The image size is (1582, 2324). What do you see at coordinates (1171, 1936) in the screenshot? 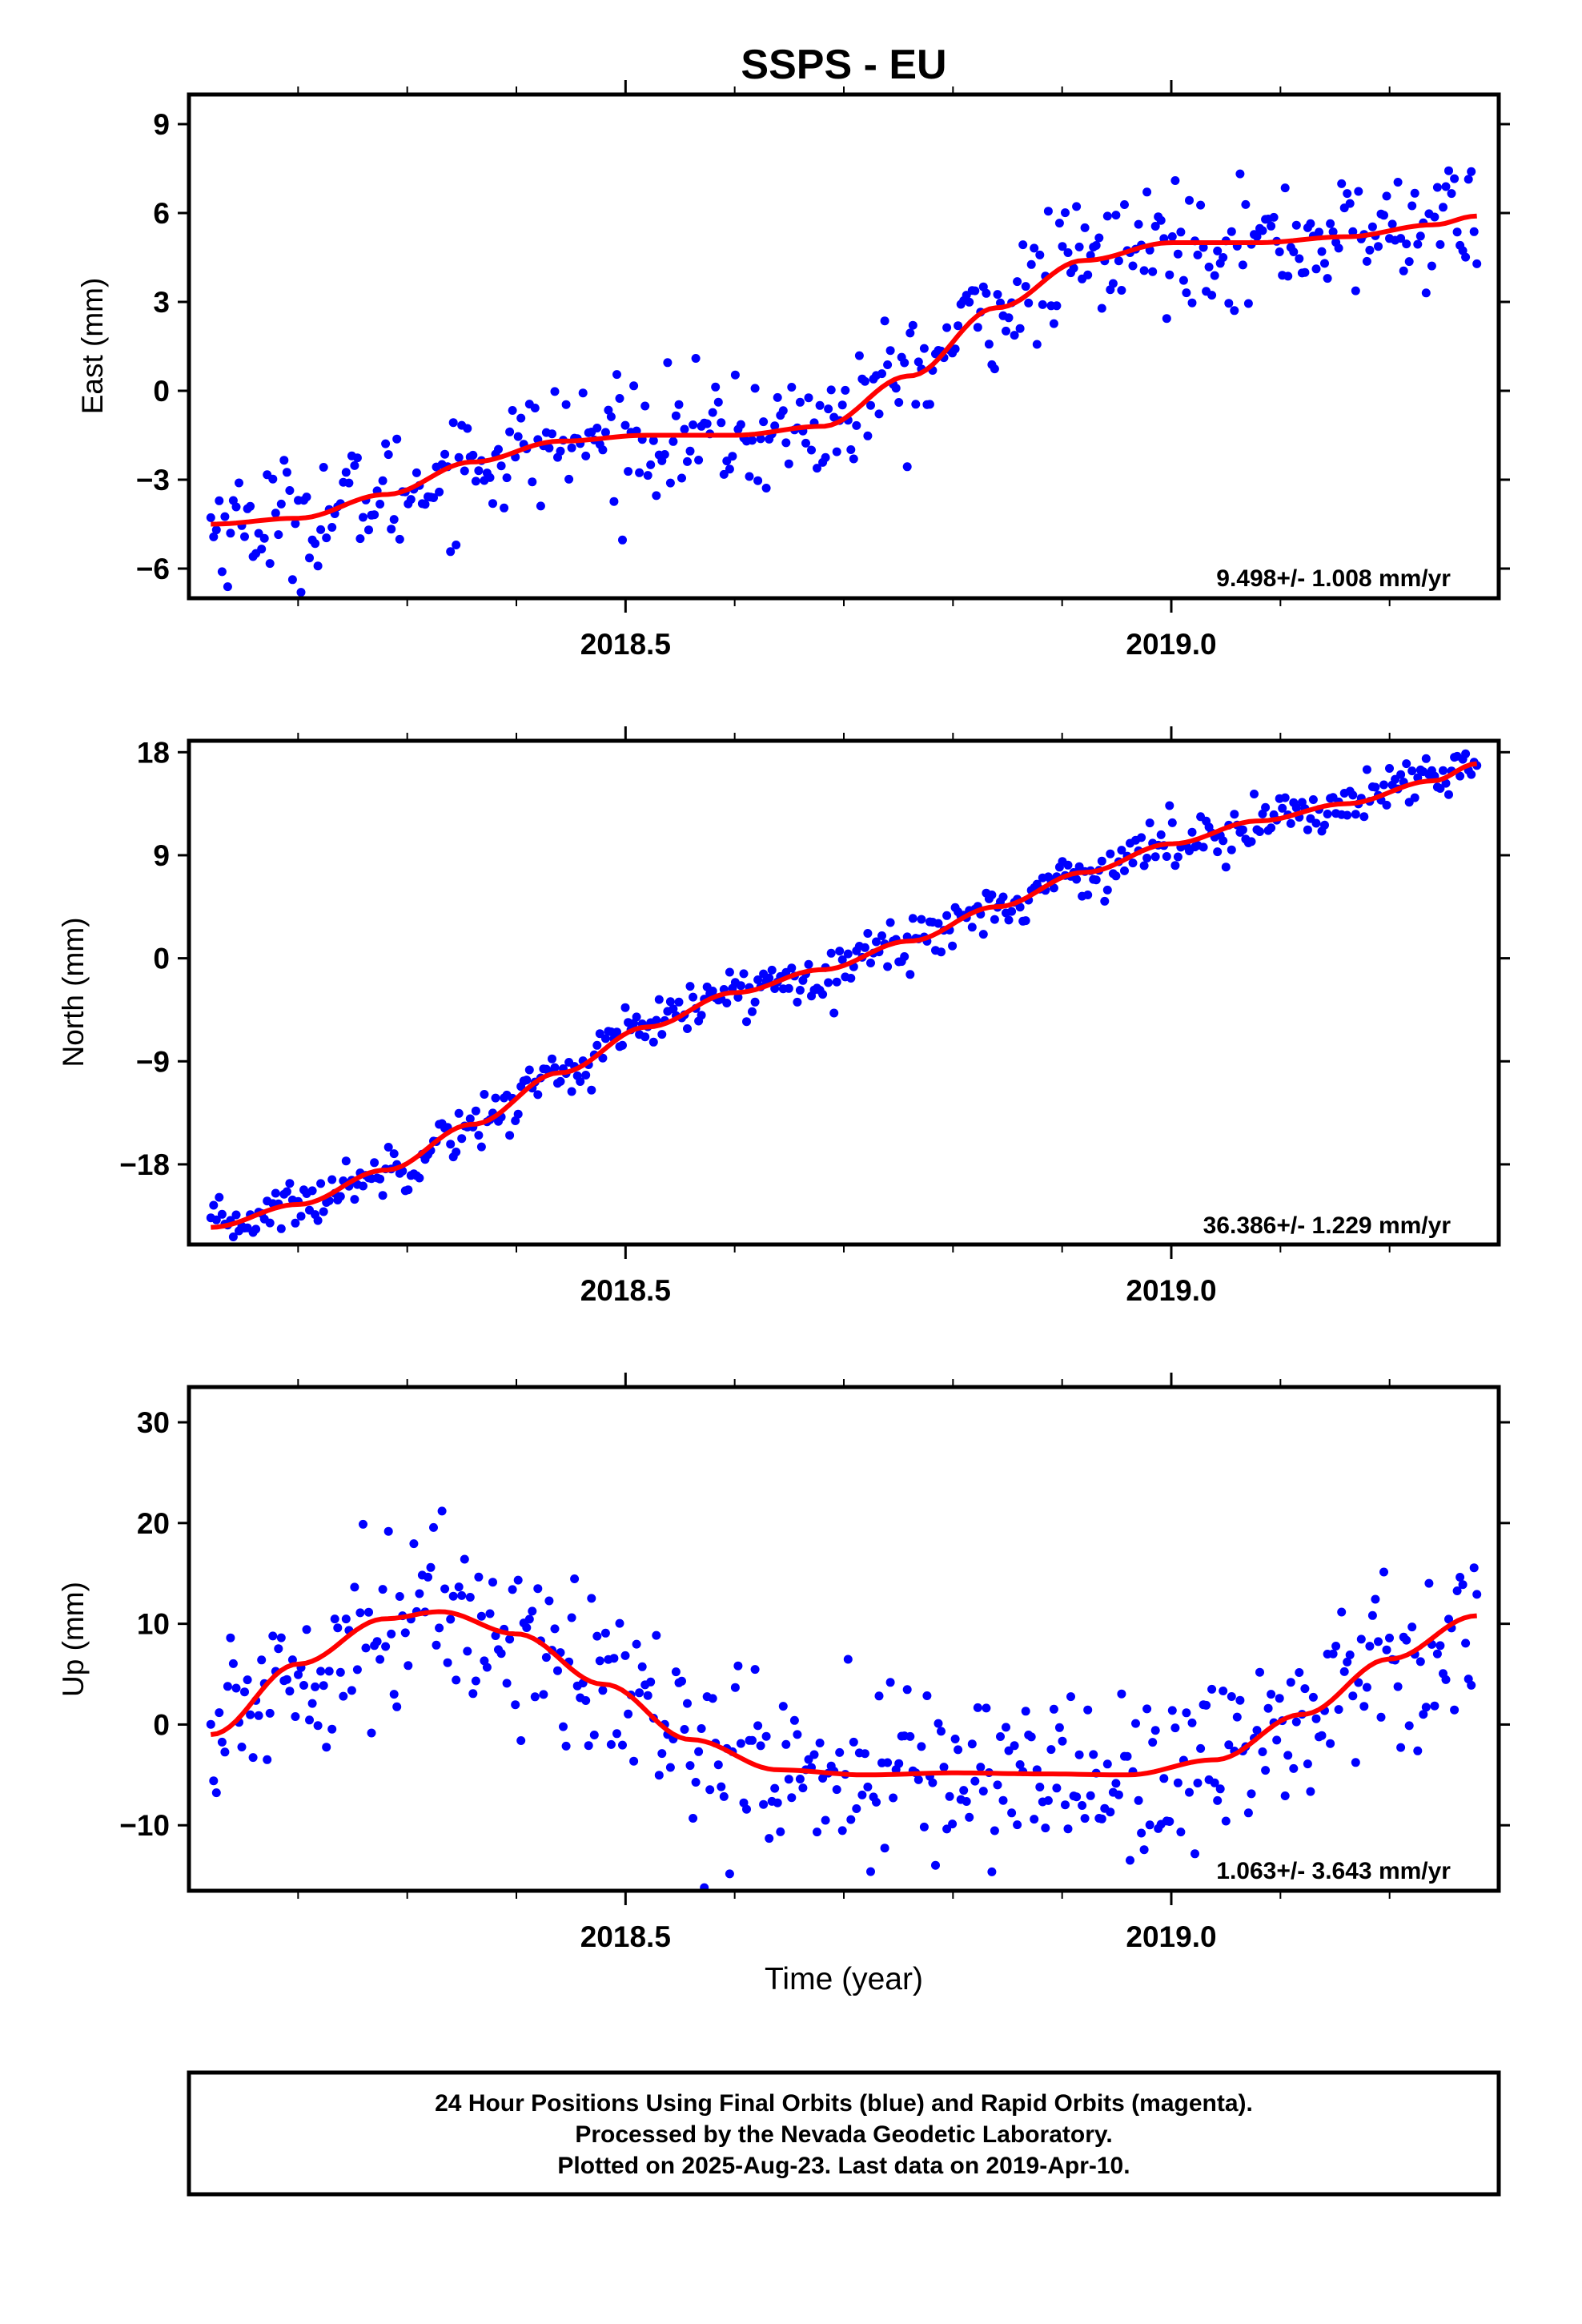
I see `up-xtick-label: 2019.0` at bounding box center [1171, 1936].